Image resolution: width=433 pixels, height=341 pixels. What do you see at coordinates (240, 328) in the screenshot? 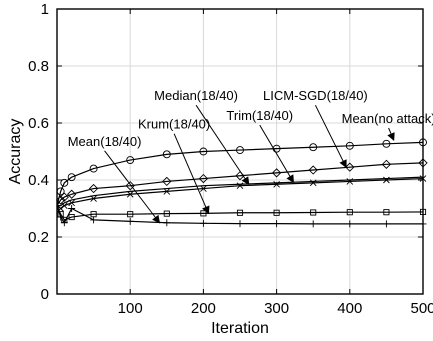
I see `x-axis-label: Iteration` at bounding box center [240, 328].